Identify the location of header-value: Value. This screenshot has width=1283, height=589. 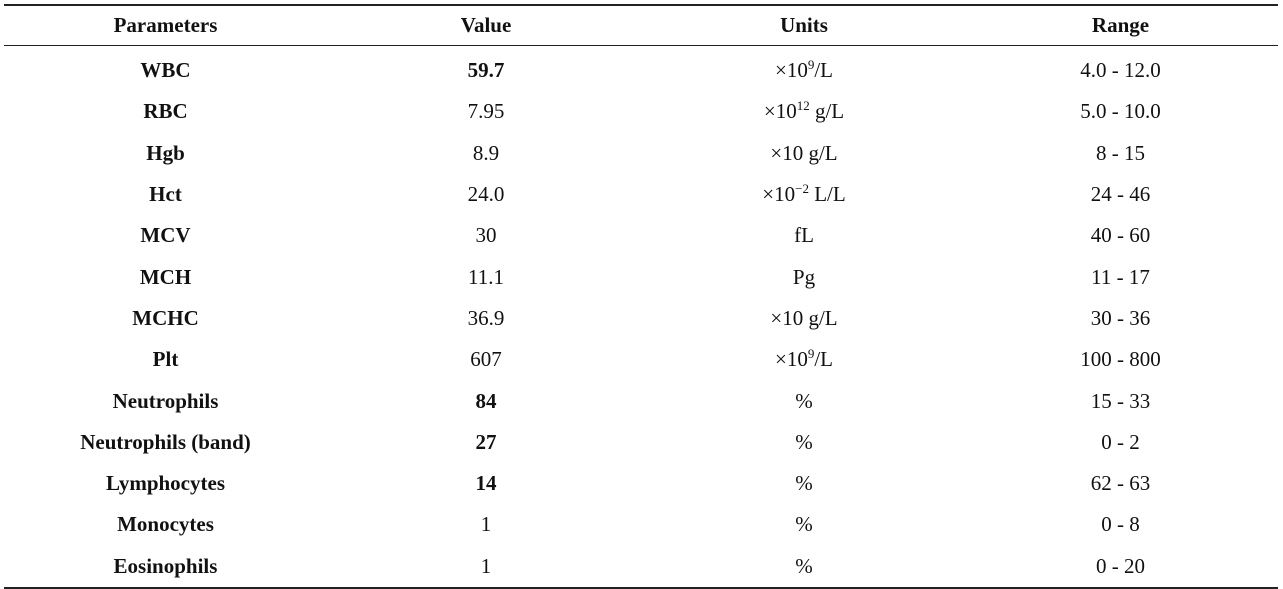
(486, 25).